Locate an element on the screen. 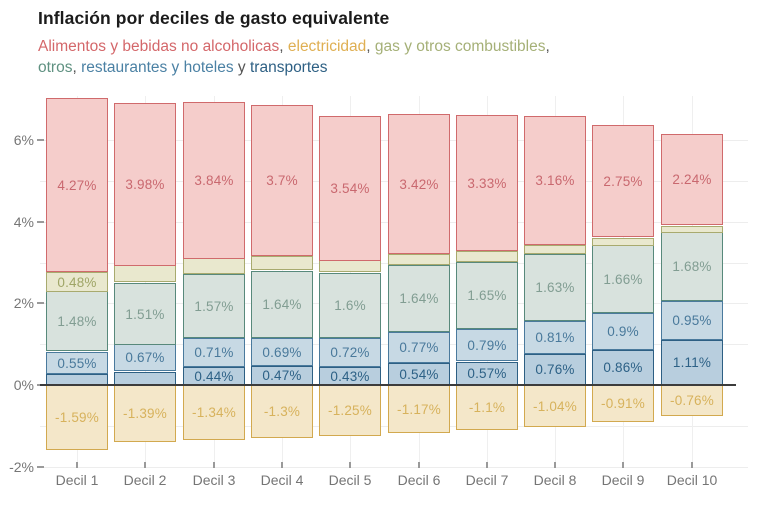 This screenshot has width=768, height=510. legend-otros: otros is located at coordinates (55, 67).